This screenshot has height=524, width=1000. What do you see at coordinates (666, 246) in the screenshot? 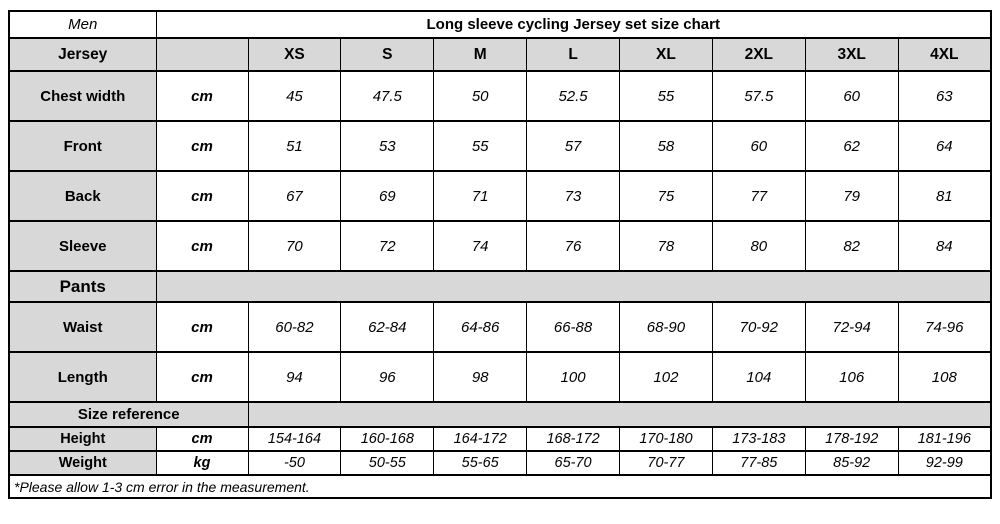
I see `value-cell: 78` at bounding box center [666, 246].